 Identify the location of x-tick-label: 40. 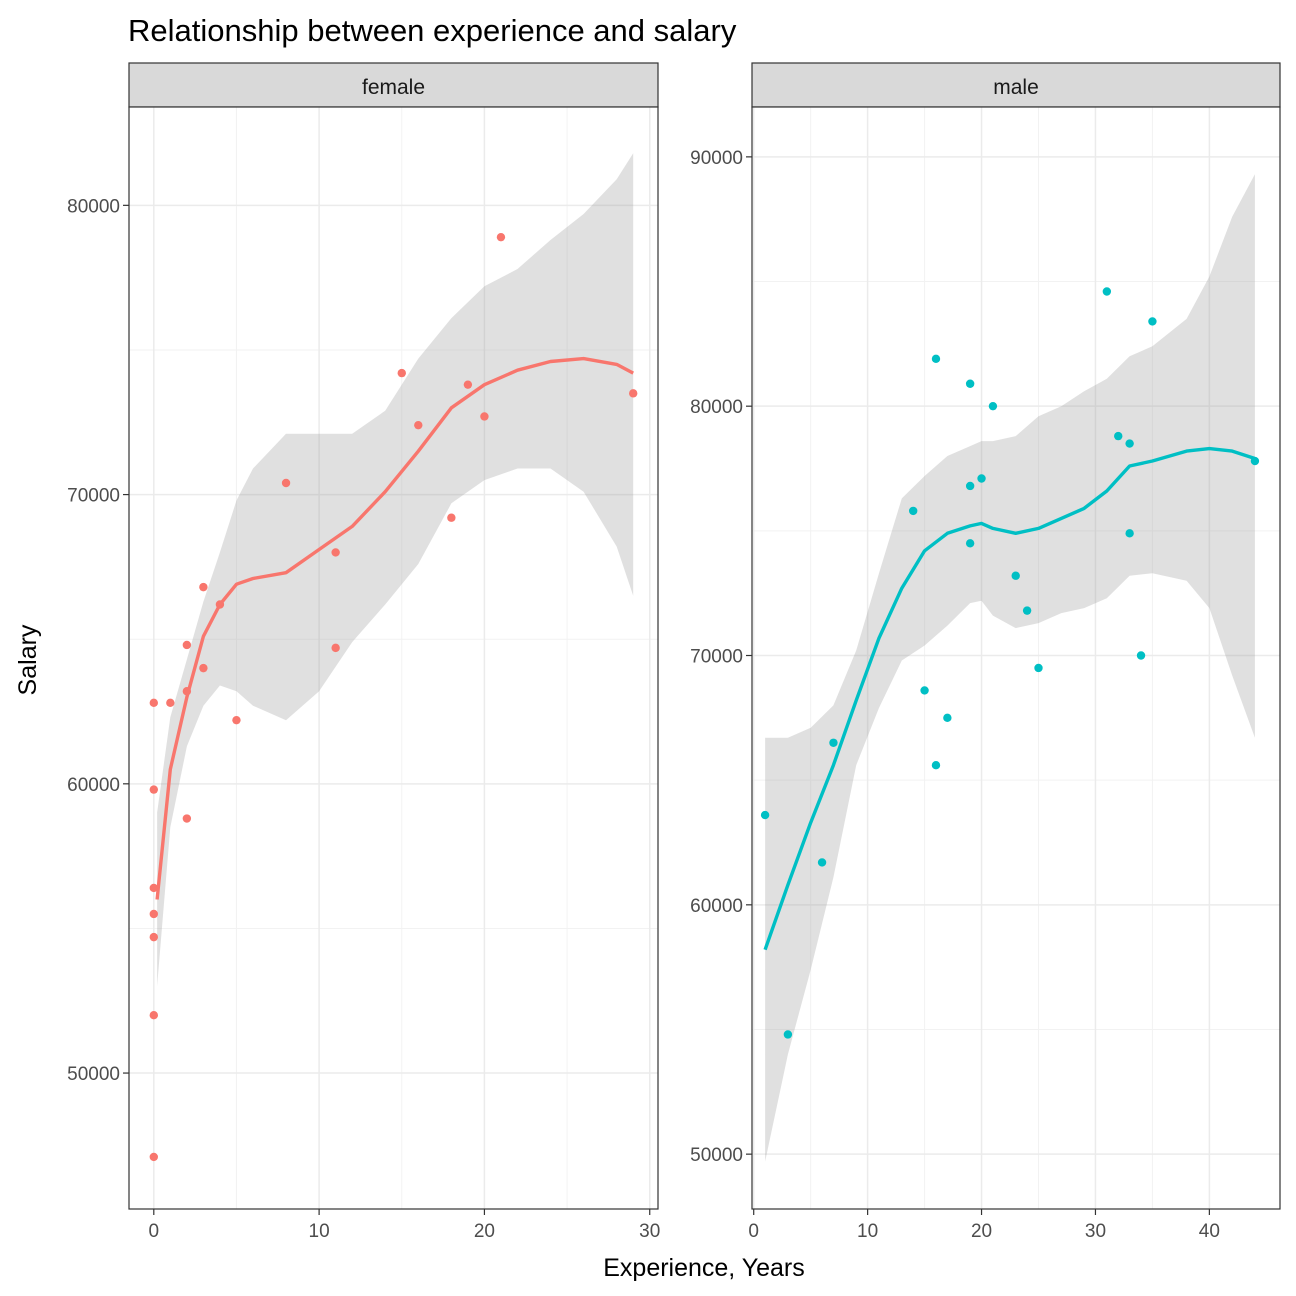
(1209, 1231).